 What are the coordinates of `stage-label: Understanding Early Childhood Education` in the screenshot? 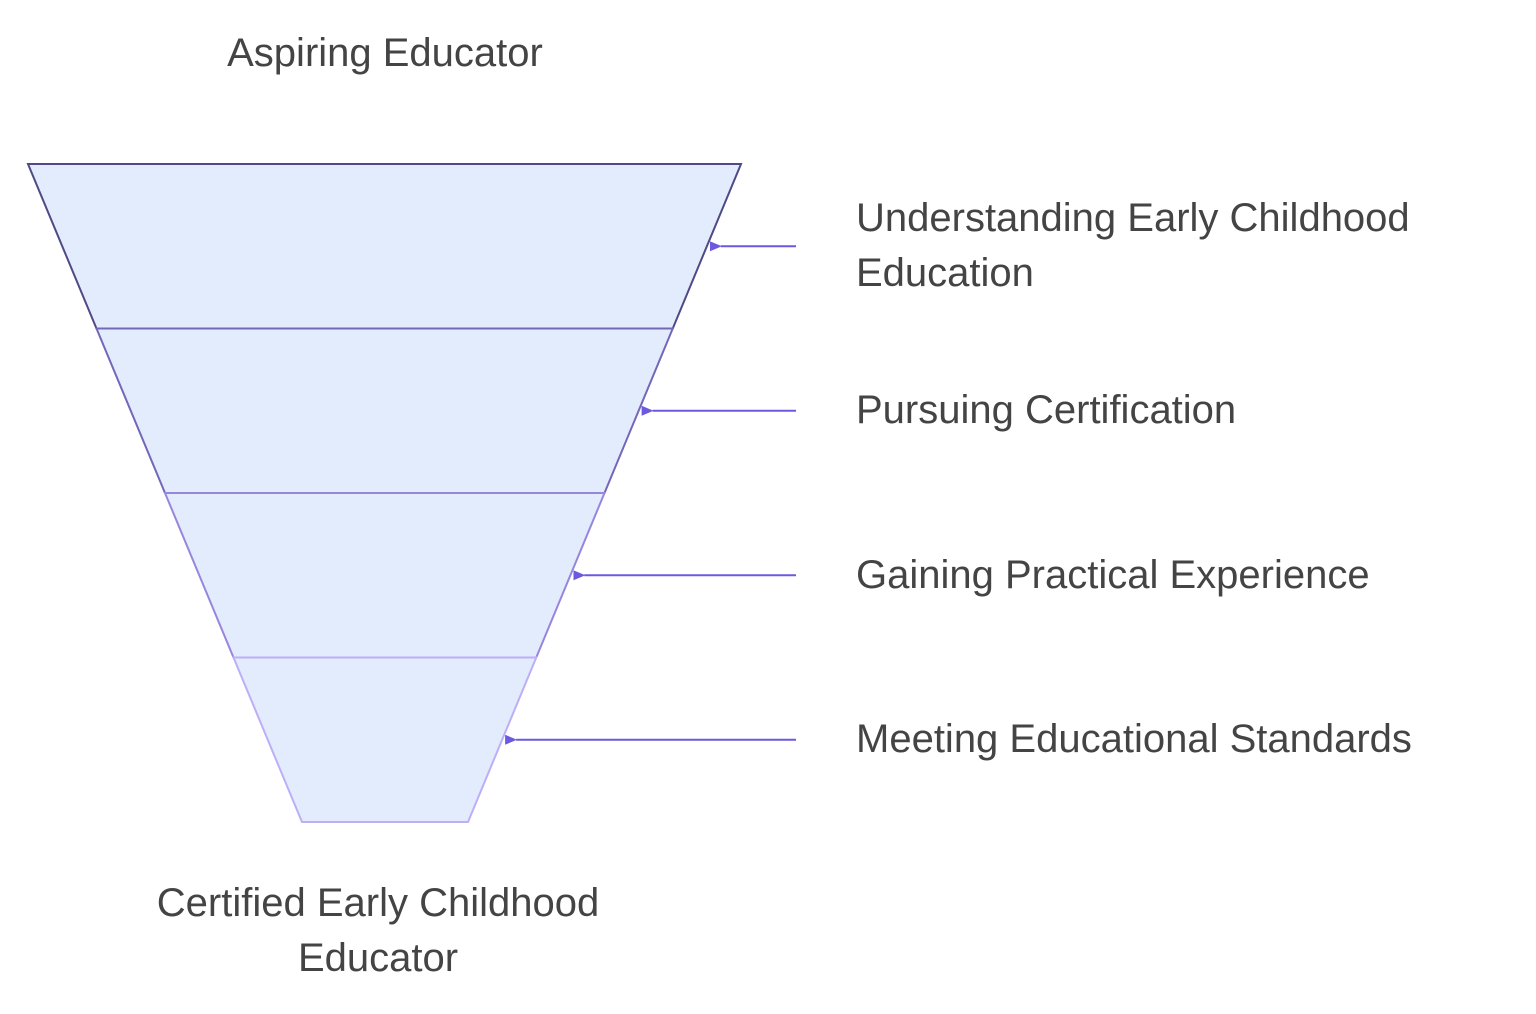 It's located at (1133, 246).